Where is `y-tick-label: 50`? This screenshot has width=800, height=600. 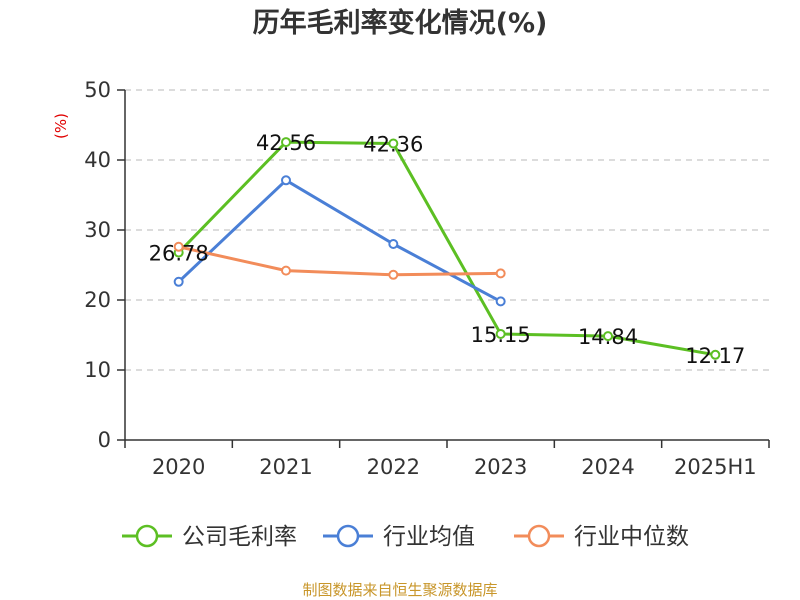 y-tick-label: 50 is located at coordinates (97, 90).